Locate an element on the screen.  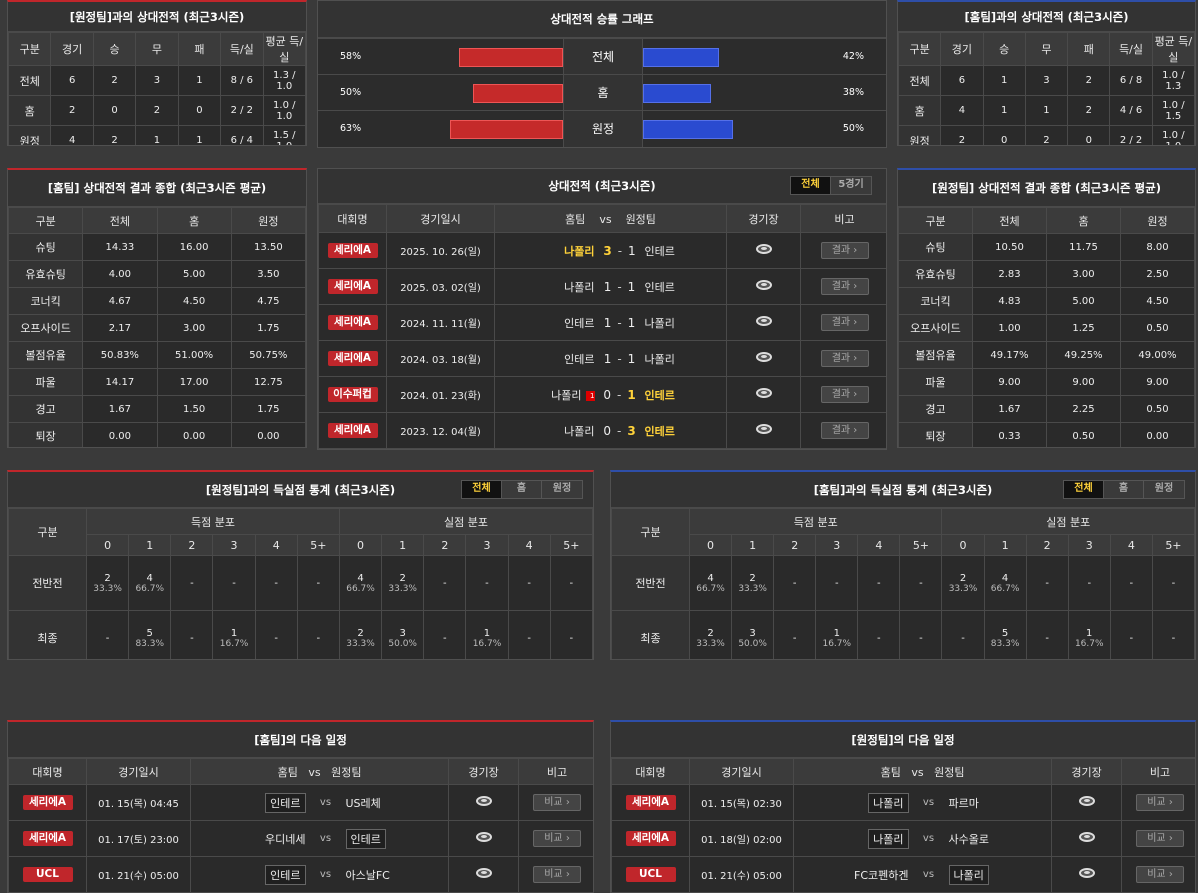
table-cell: 0 is located at coordinates (114, 110).